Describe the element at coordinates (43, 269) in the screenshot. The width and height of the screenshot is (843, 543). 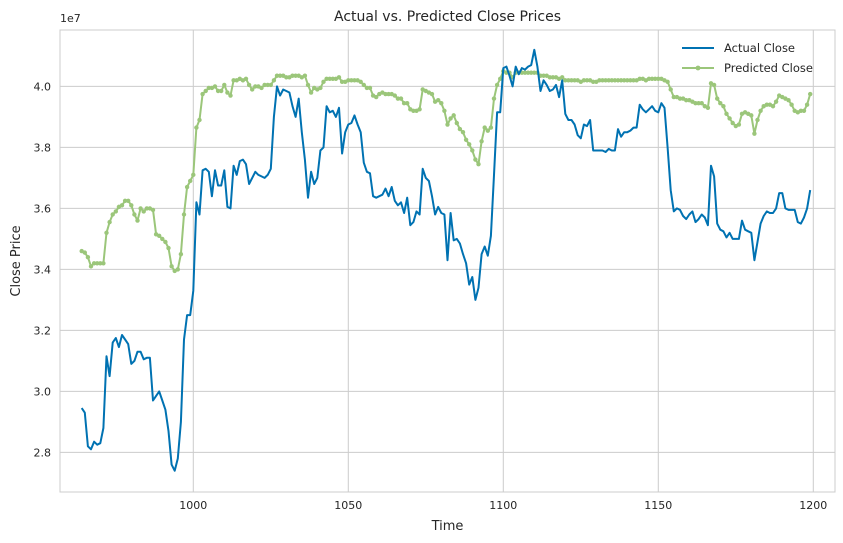
I see `y-tick-label: 3.4` at that location.